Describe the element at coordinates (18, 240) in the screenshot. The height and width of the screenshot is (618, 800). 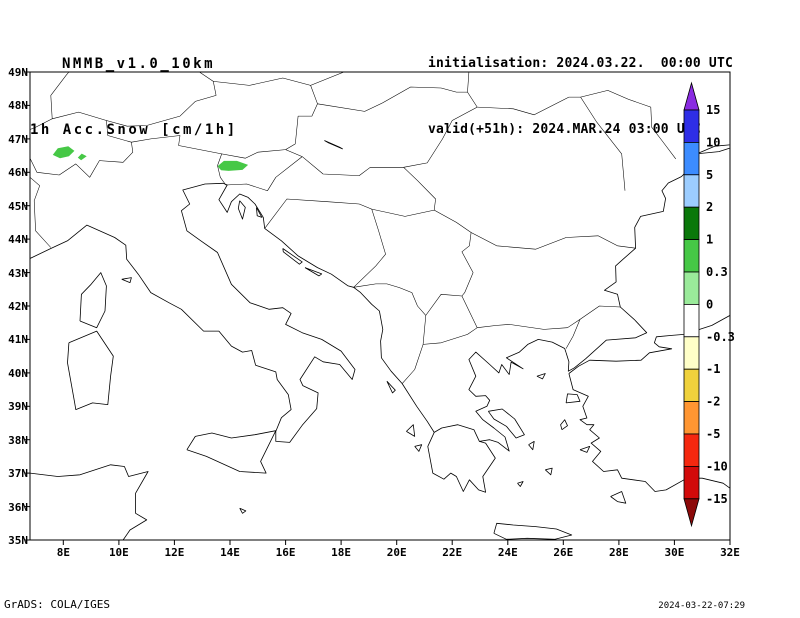
I see `y-tick-label: 44N` at that location.